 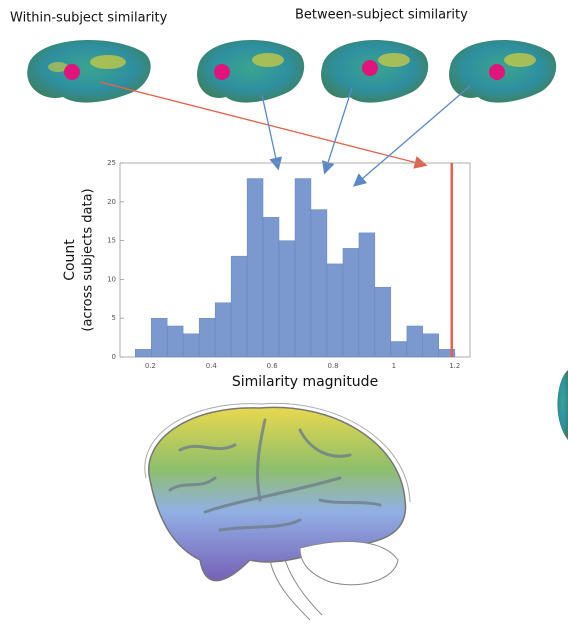 What do you see at coordinates (70, 260) in the screenshot?
I see `y-axis-label: Count` at bounding box center [70, 260].